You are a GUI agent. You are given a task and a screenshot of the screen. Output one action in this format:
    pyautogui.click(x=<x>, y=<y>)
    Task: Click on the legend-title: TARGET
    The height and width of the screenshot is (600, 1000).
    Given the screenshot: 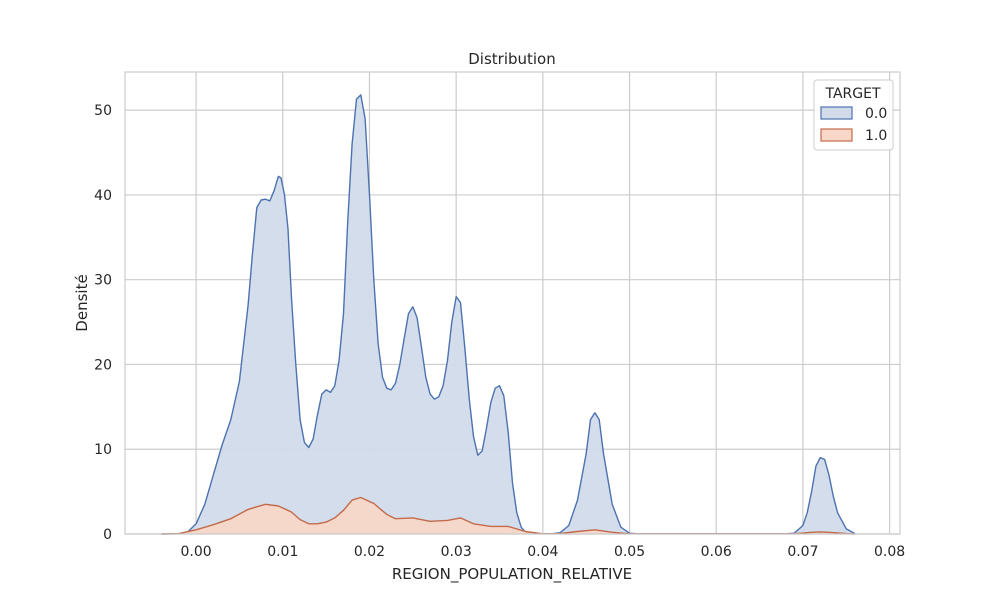 What is the action you would take?
    pyautogui.click(x=852, y=94)
    